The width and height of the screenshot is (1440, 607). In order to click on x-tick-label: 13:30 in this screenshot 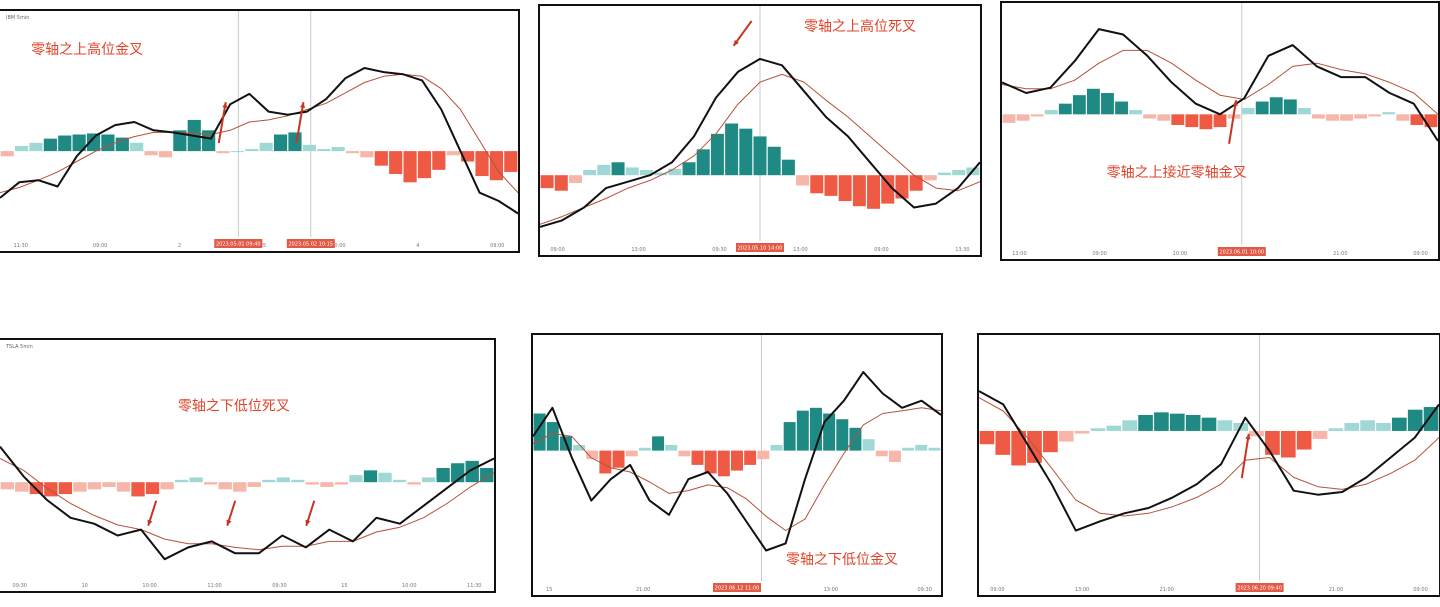, I will do `click(962, 250)`.